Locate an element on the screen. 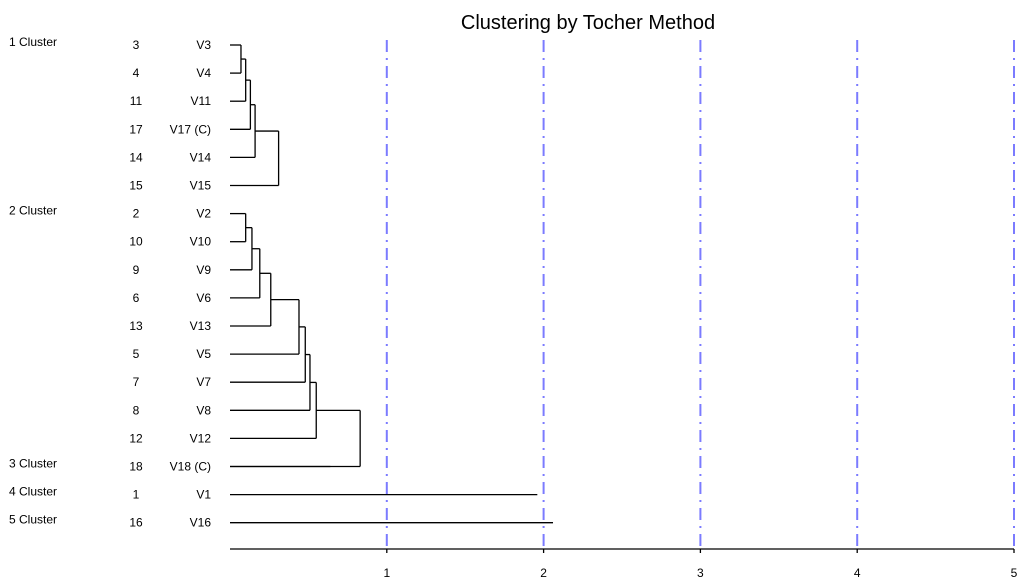  leaf-number: 7 is located at coordinates (136, 382).